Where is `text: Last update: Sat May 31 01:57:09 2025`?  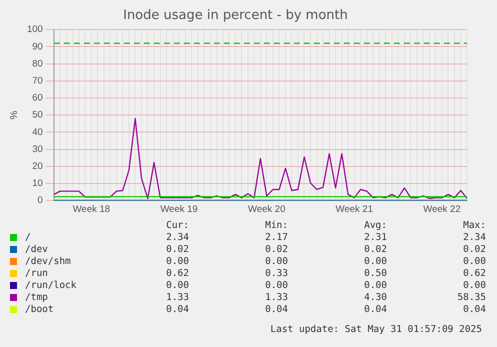
text: Last update: Sat May 31 01:57:09 2025 is located at coordinates (376, 329).